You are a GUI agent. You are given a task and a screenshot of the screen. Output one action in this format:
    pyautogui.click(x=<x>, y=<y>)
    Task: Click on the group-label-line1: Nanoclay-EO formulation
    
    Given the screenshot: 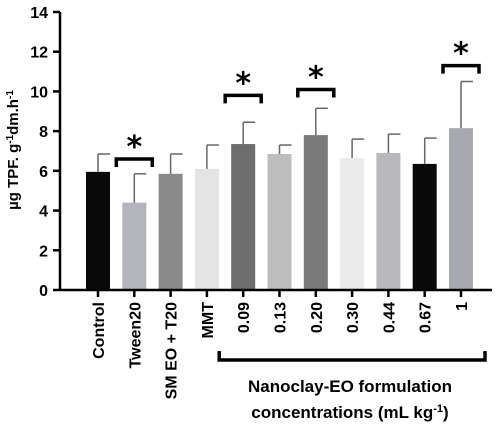 What is the action you would take?
    pyautogui.click(x=350, y=386)
    